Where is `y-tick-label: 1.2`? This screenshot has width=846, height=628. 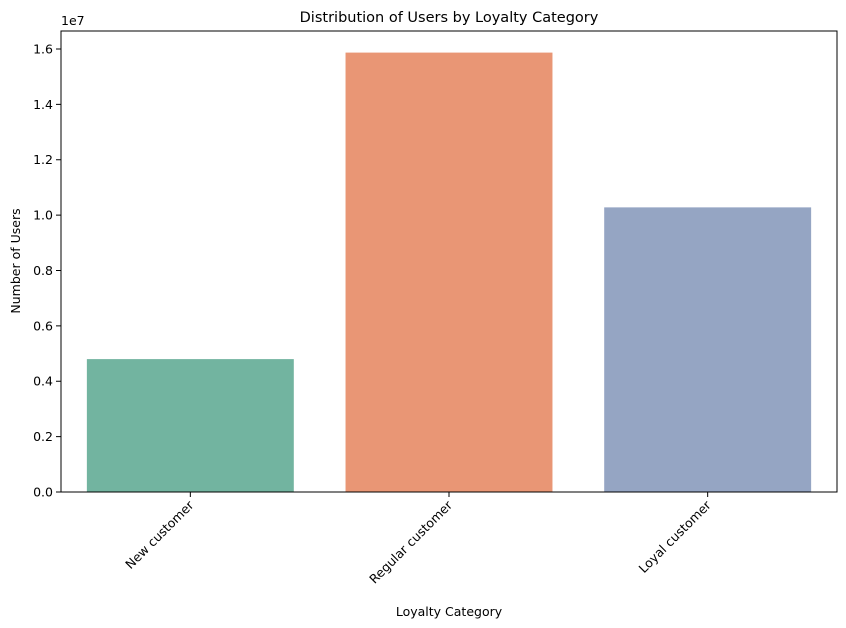 y-tick-label: 1.2 is located at coordinates (43, 159).